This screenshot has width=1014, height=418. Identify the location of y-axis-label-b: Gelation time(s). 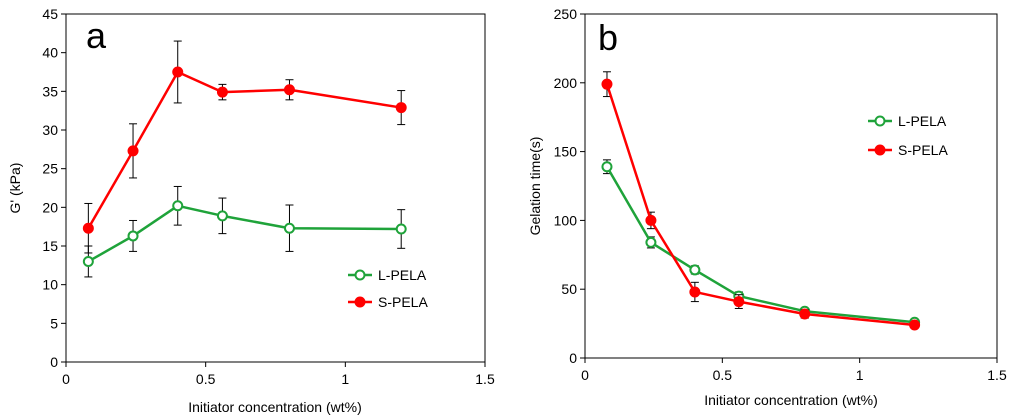
(535, 186).